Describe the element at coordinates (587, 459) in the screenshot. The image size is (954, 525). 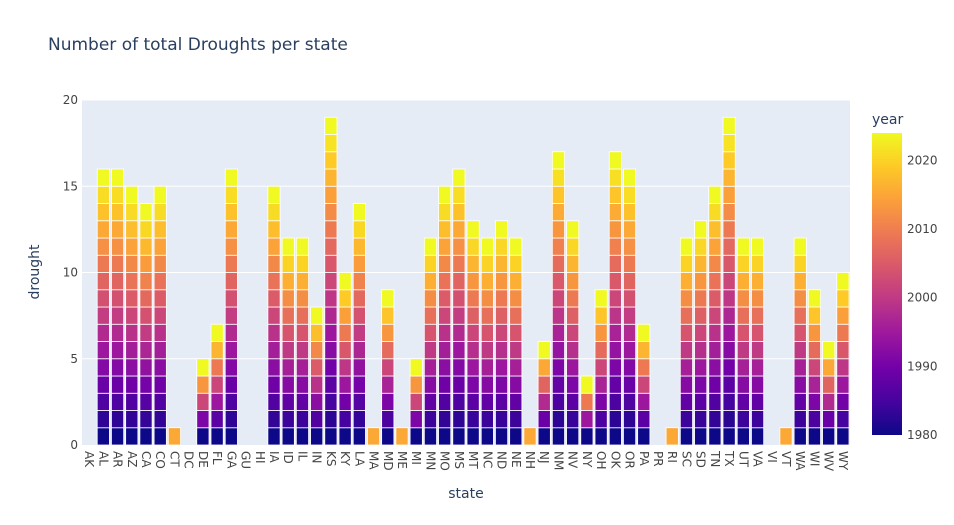
I see `x-tick-label: NY` at that location.